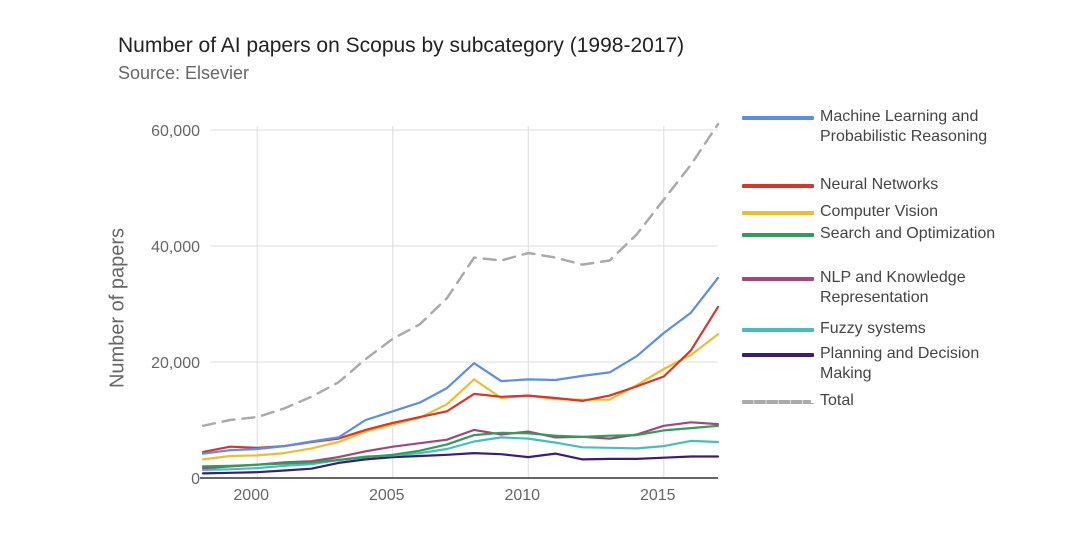 The width and height of the screenshot is (1080, 560). Describe the element at coordinates (837, 400) in the screenshot. I see `legend-label: Total` at that location.